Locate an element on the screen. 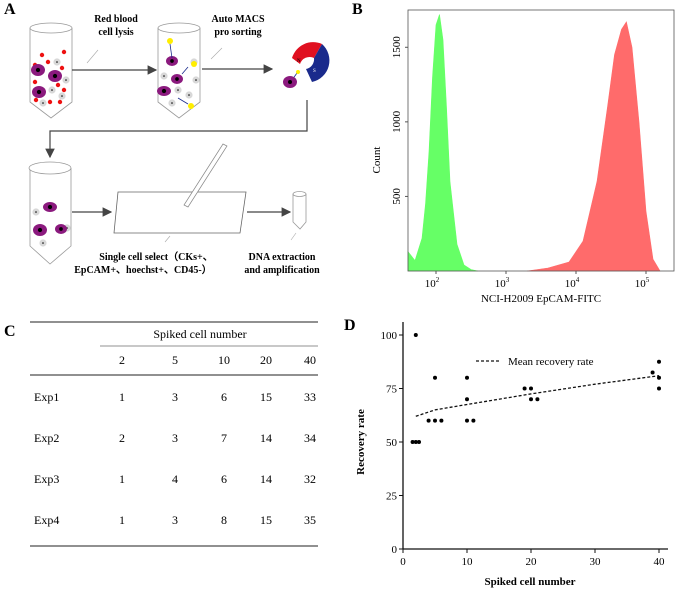 The width and height of the screenshot is (681, 592). x-tick-exponent: 3 is located at coordinates (508, 280).